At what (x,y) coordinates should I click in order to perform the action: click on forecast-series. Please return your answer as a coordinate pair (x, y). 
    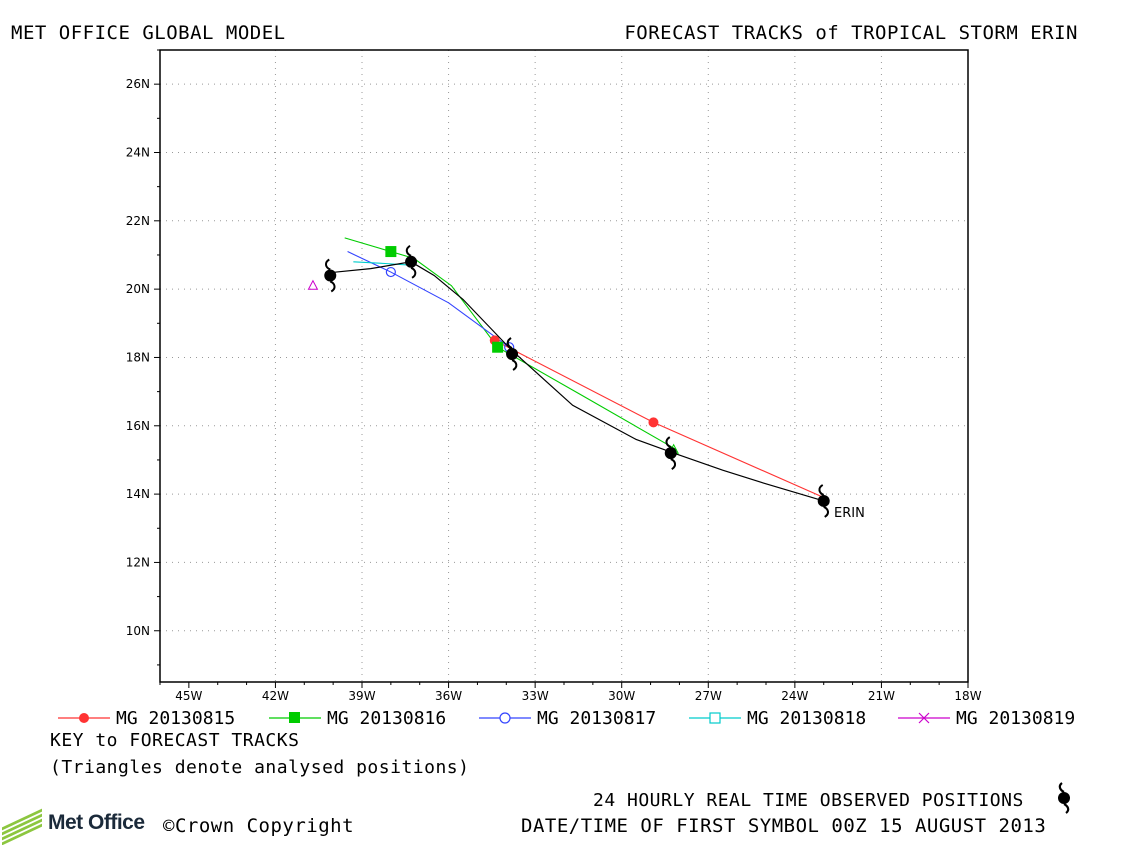
    Looking at the image, I should click on (565, 368).